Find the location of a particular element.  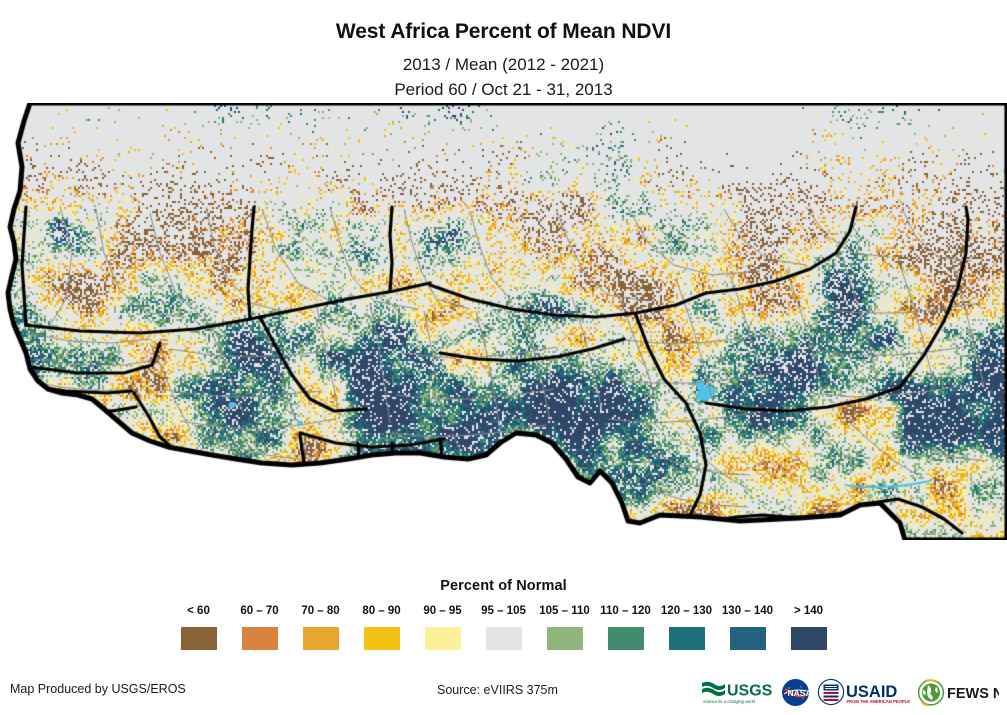

nasa-logo: NASA is located at coordinates (796, 692).